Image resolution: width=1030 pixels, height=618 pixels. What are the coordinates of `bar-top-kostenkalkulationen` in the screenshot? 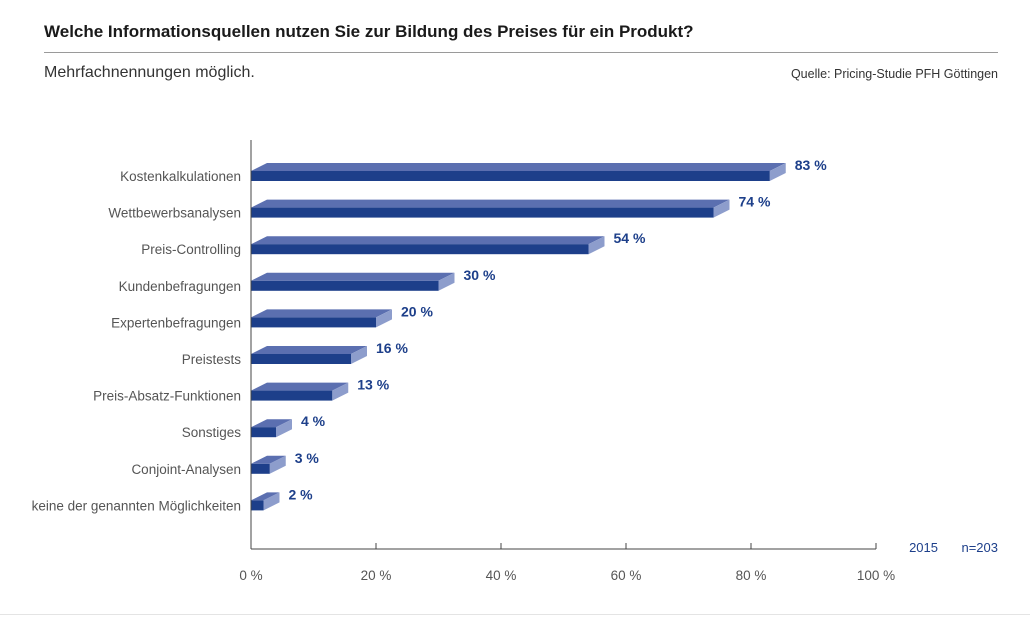 It's located at (518, 167).